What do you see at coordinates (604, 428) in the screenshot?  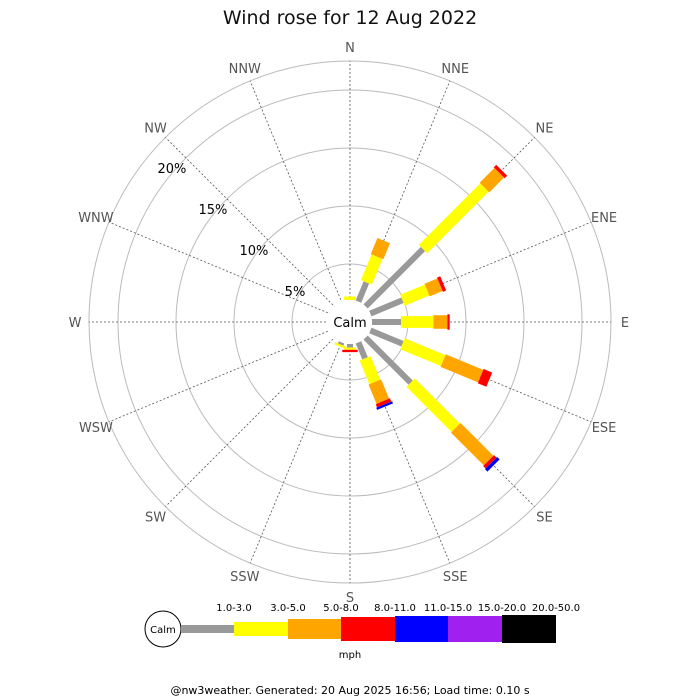 I see `direction-label-ese: ESE` at bounding box center [604, 428].